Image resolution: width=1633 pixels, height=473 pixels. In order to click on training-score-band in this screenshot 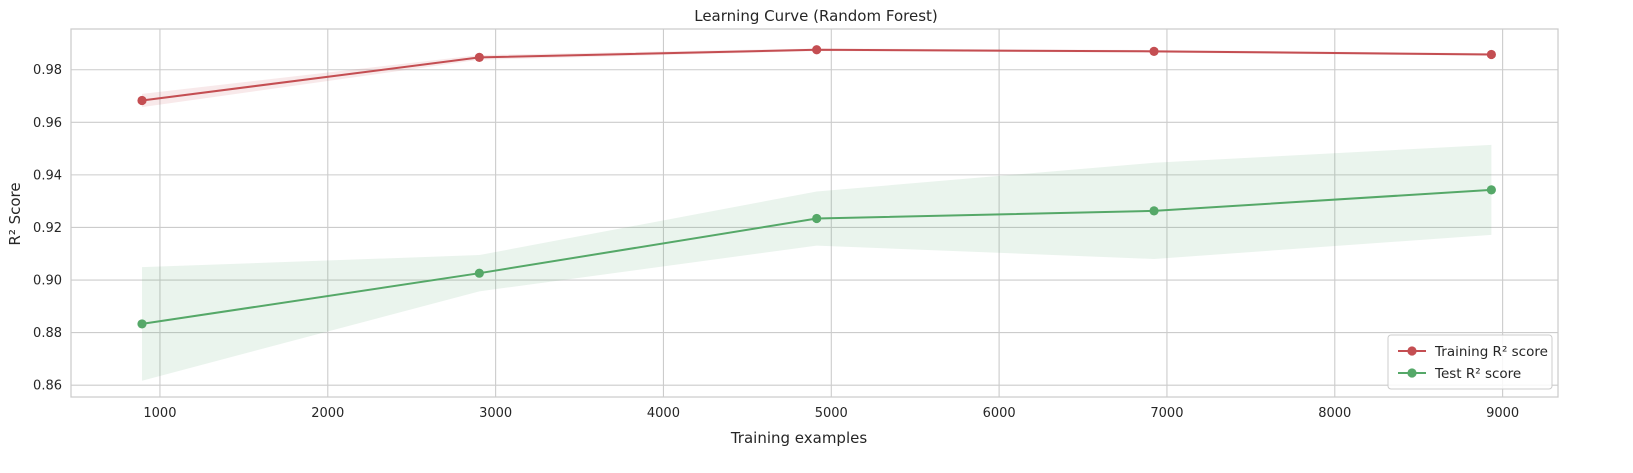, I will do `click(816, 78)`.